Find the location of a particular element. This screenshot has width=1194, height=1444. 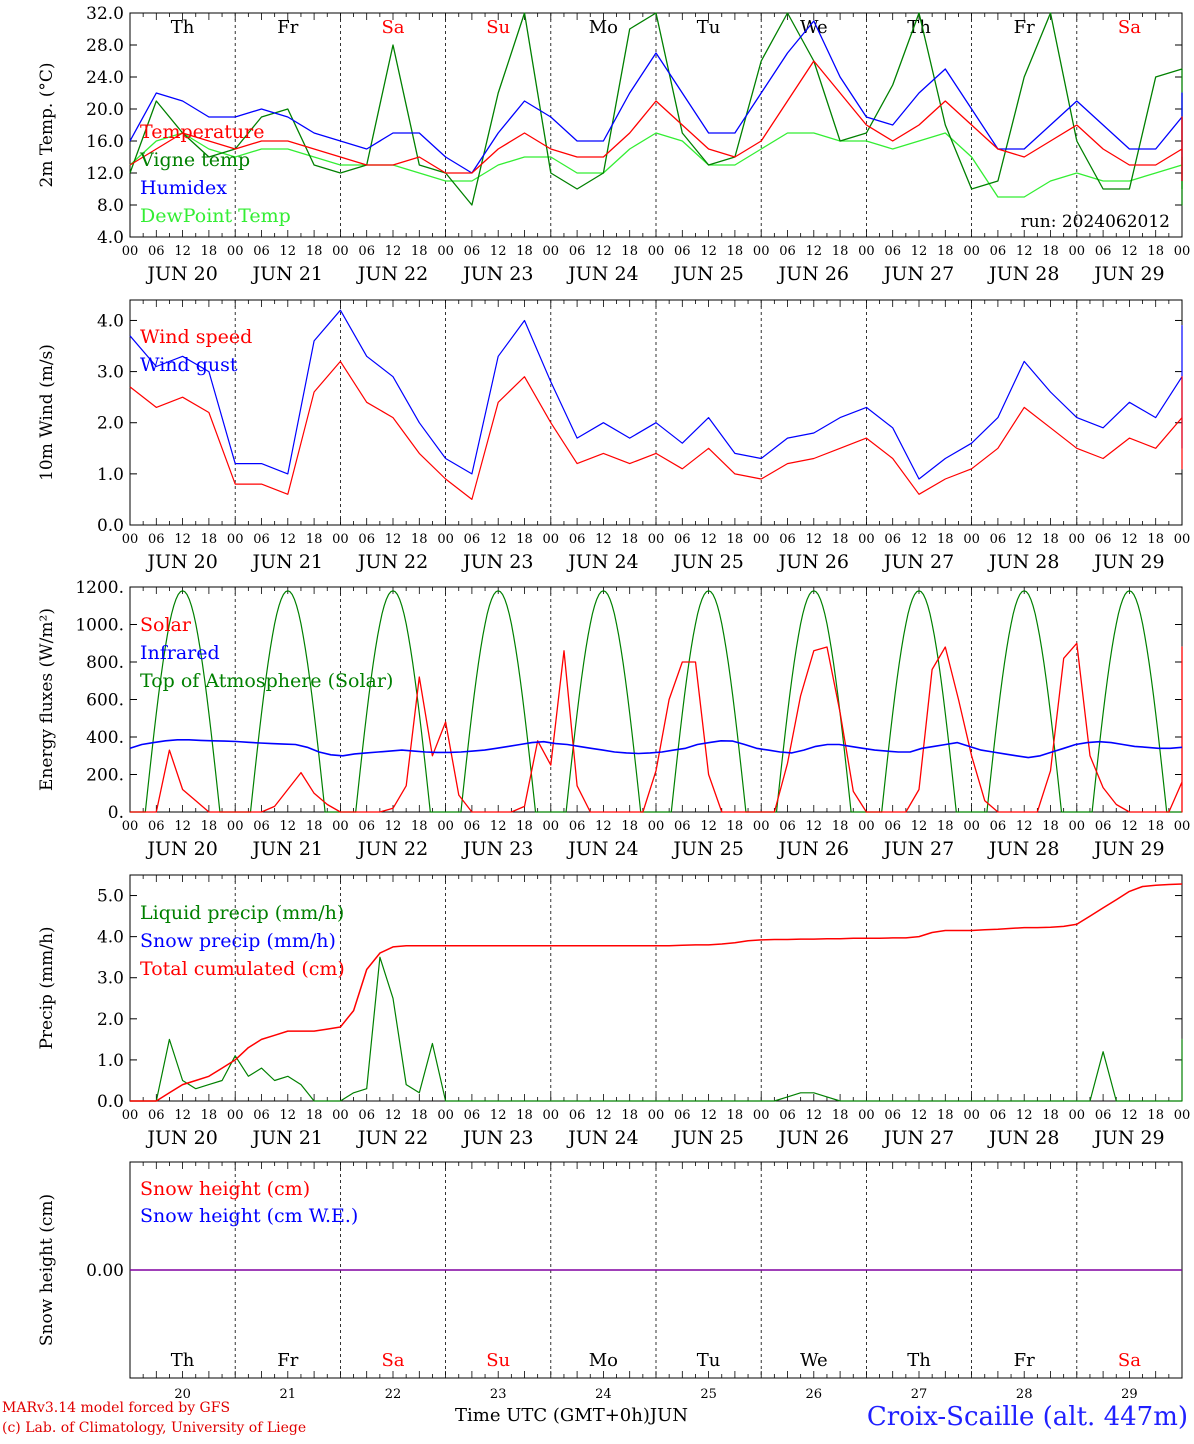

y-axis-label: Precip (mm/h) is located at coordinates (47, 987).